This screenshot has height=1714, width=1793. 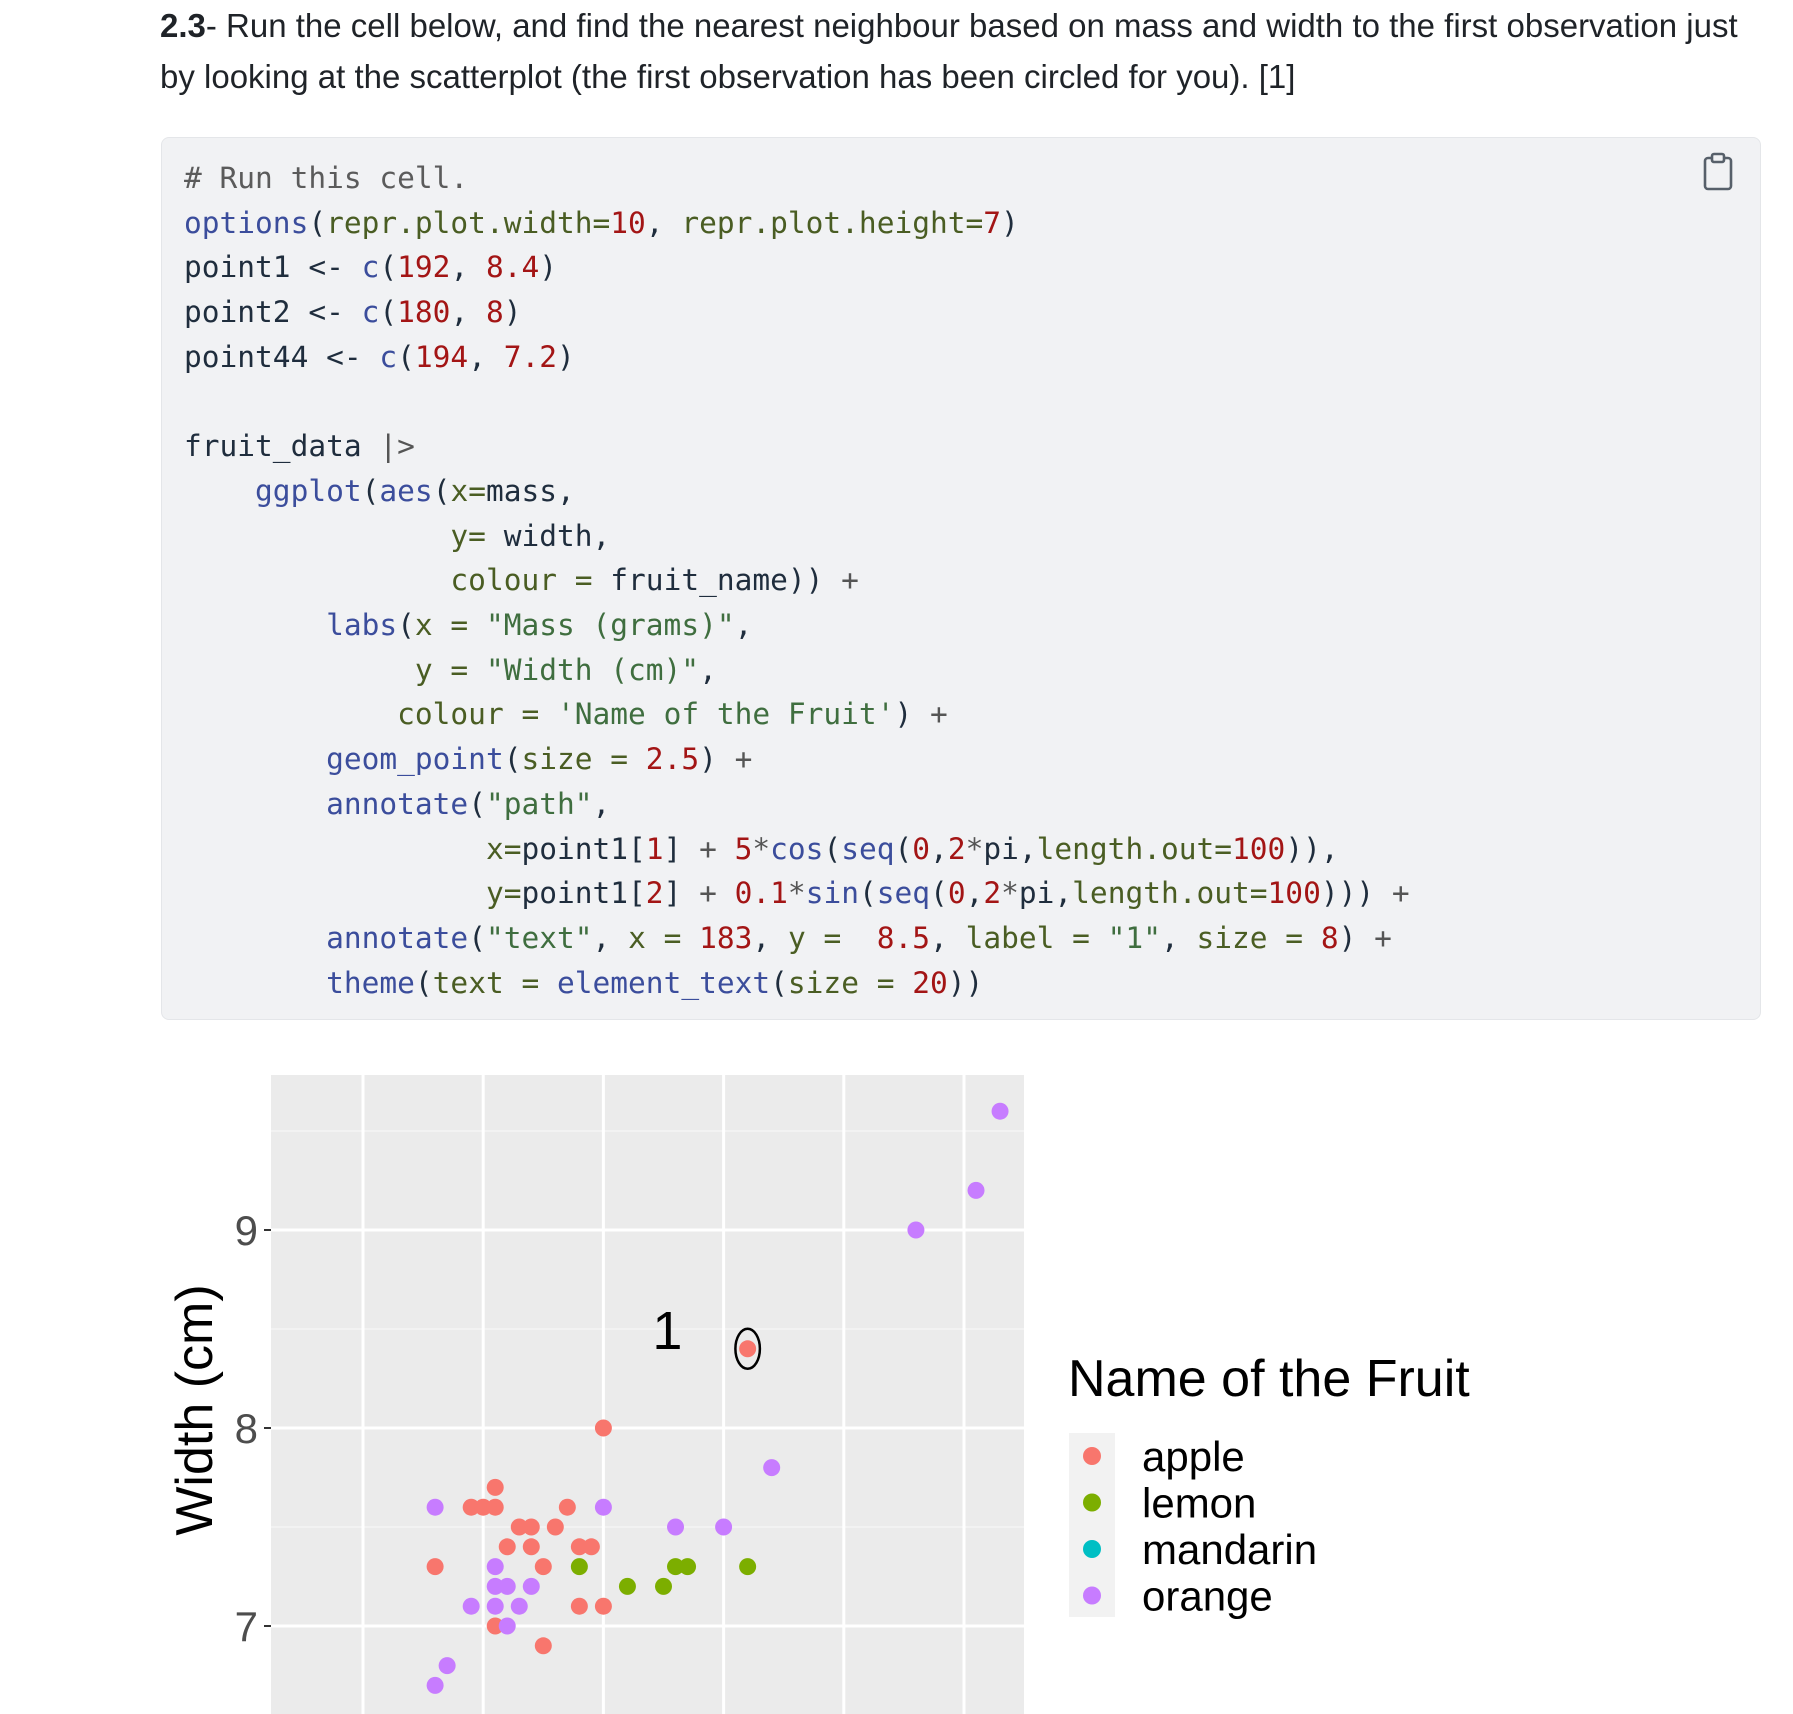 What do you see at coordinates (246, 1626) in the screenshot?
I see `y-tick-label: 7` at bounding box center [246, 1626].